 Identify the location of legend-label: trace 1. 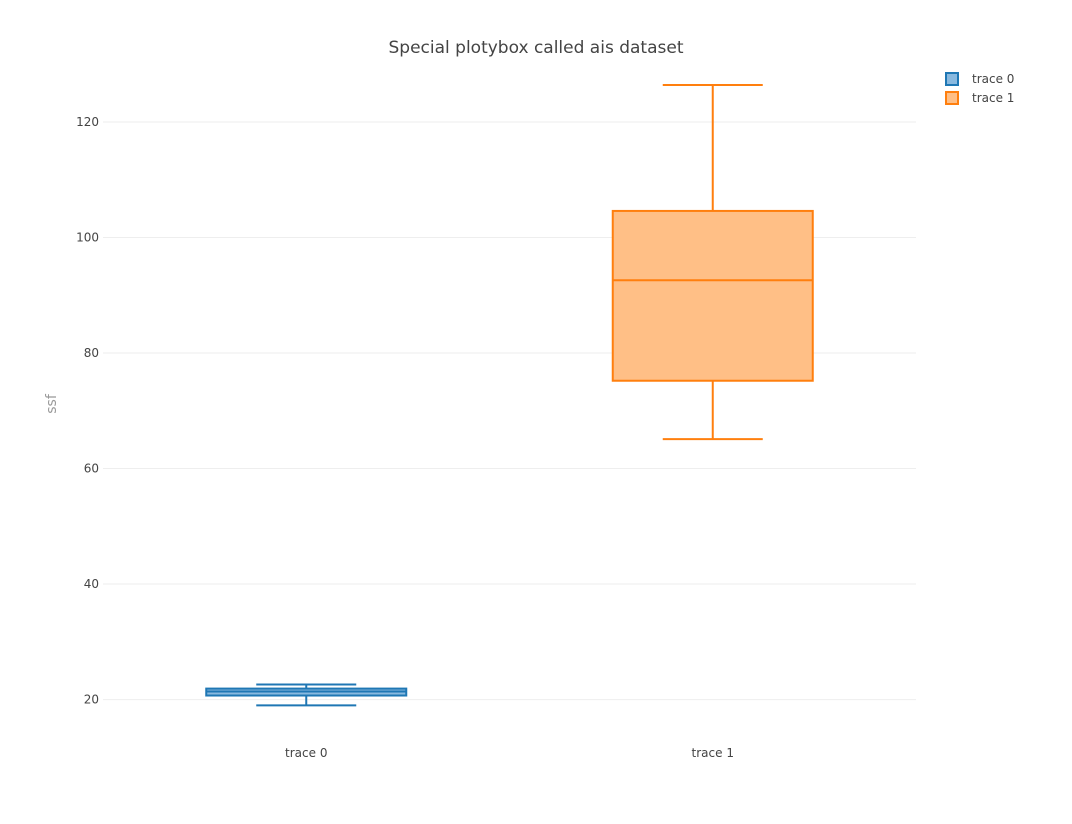
(993, 98).